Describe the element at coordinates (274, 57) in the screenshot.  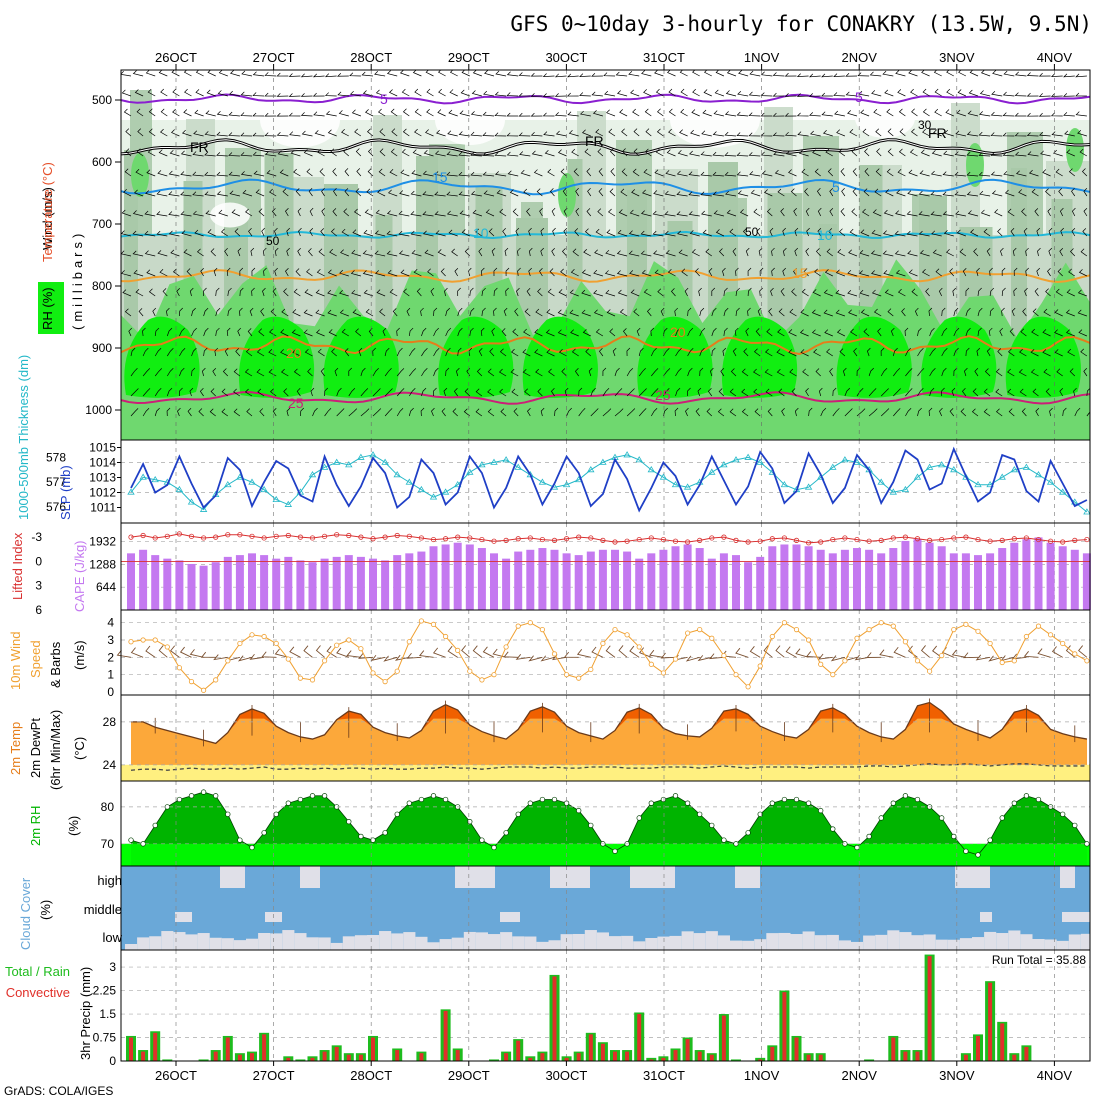
I see `top-date-label: 27OCT` at that location.